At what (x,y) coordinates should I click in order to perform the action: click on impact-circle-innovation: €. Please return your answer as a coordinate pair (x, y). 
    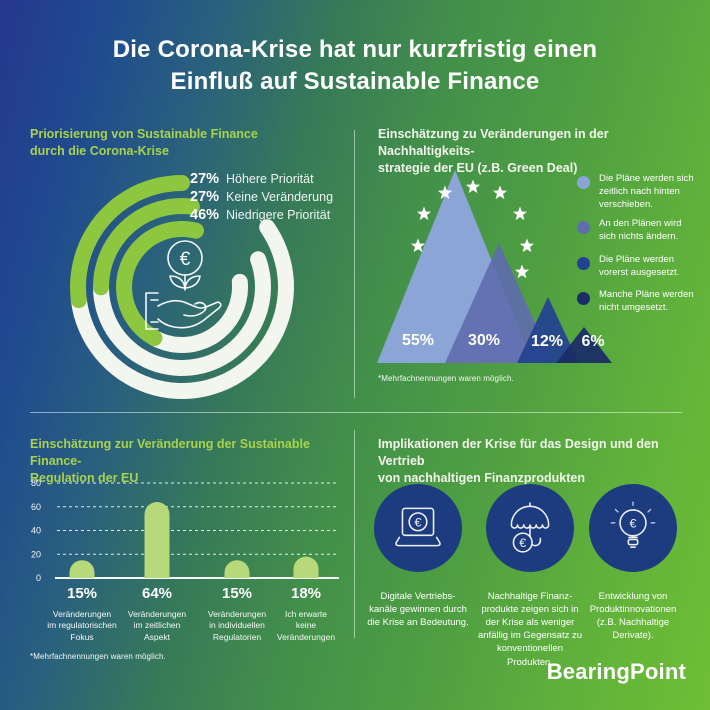
    Looking at the image, I should click on (633, 528).